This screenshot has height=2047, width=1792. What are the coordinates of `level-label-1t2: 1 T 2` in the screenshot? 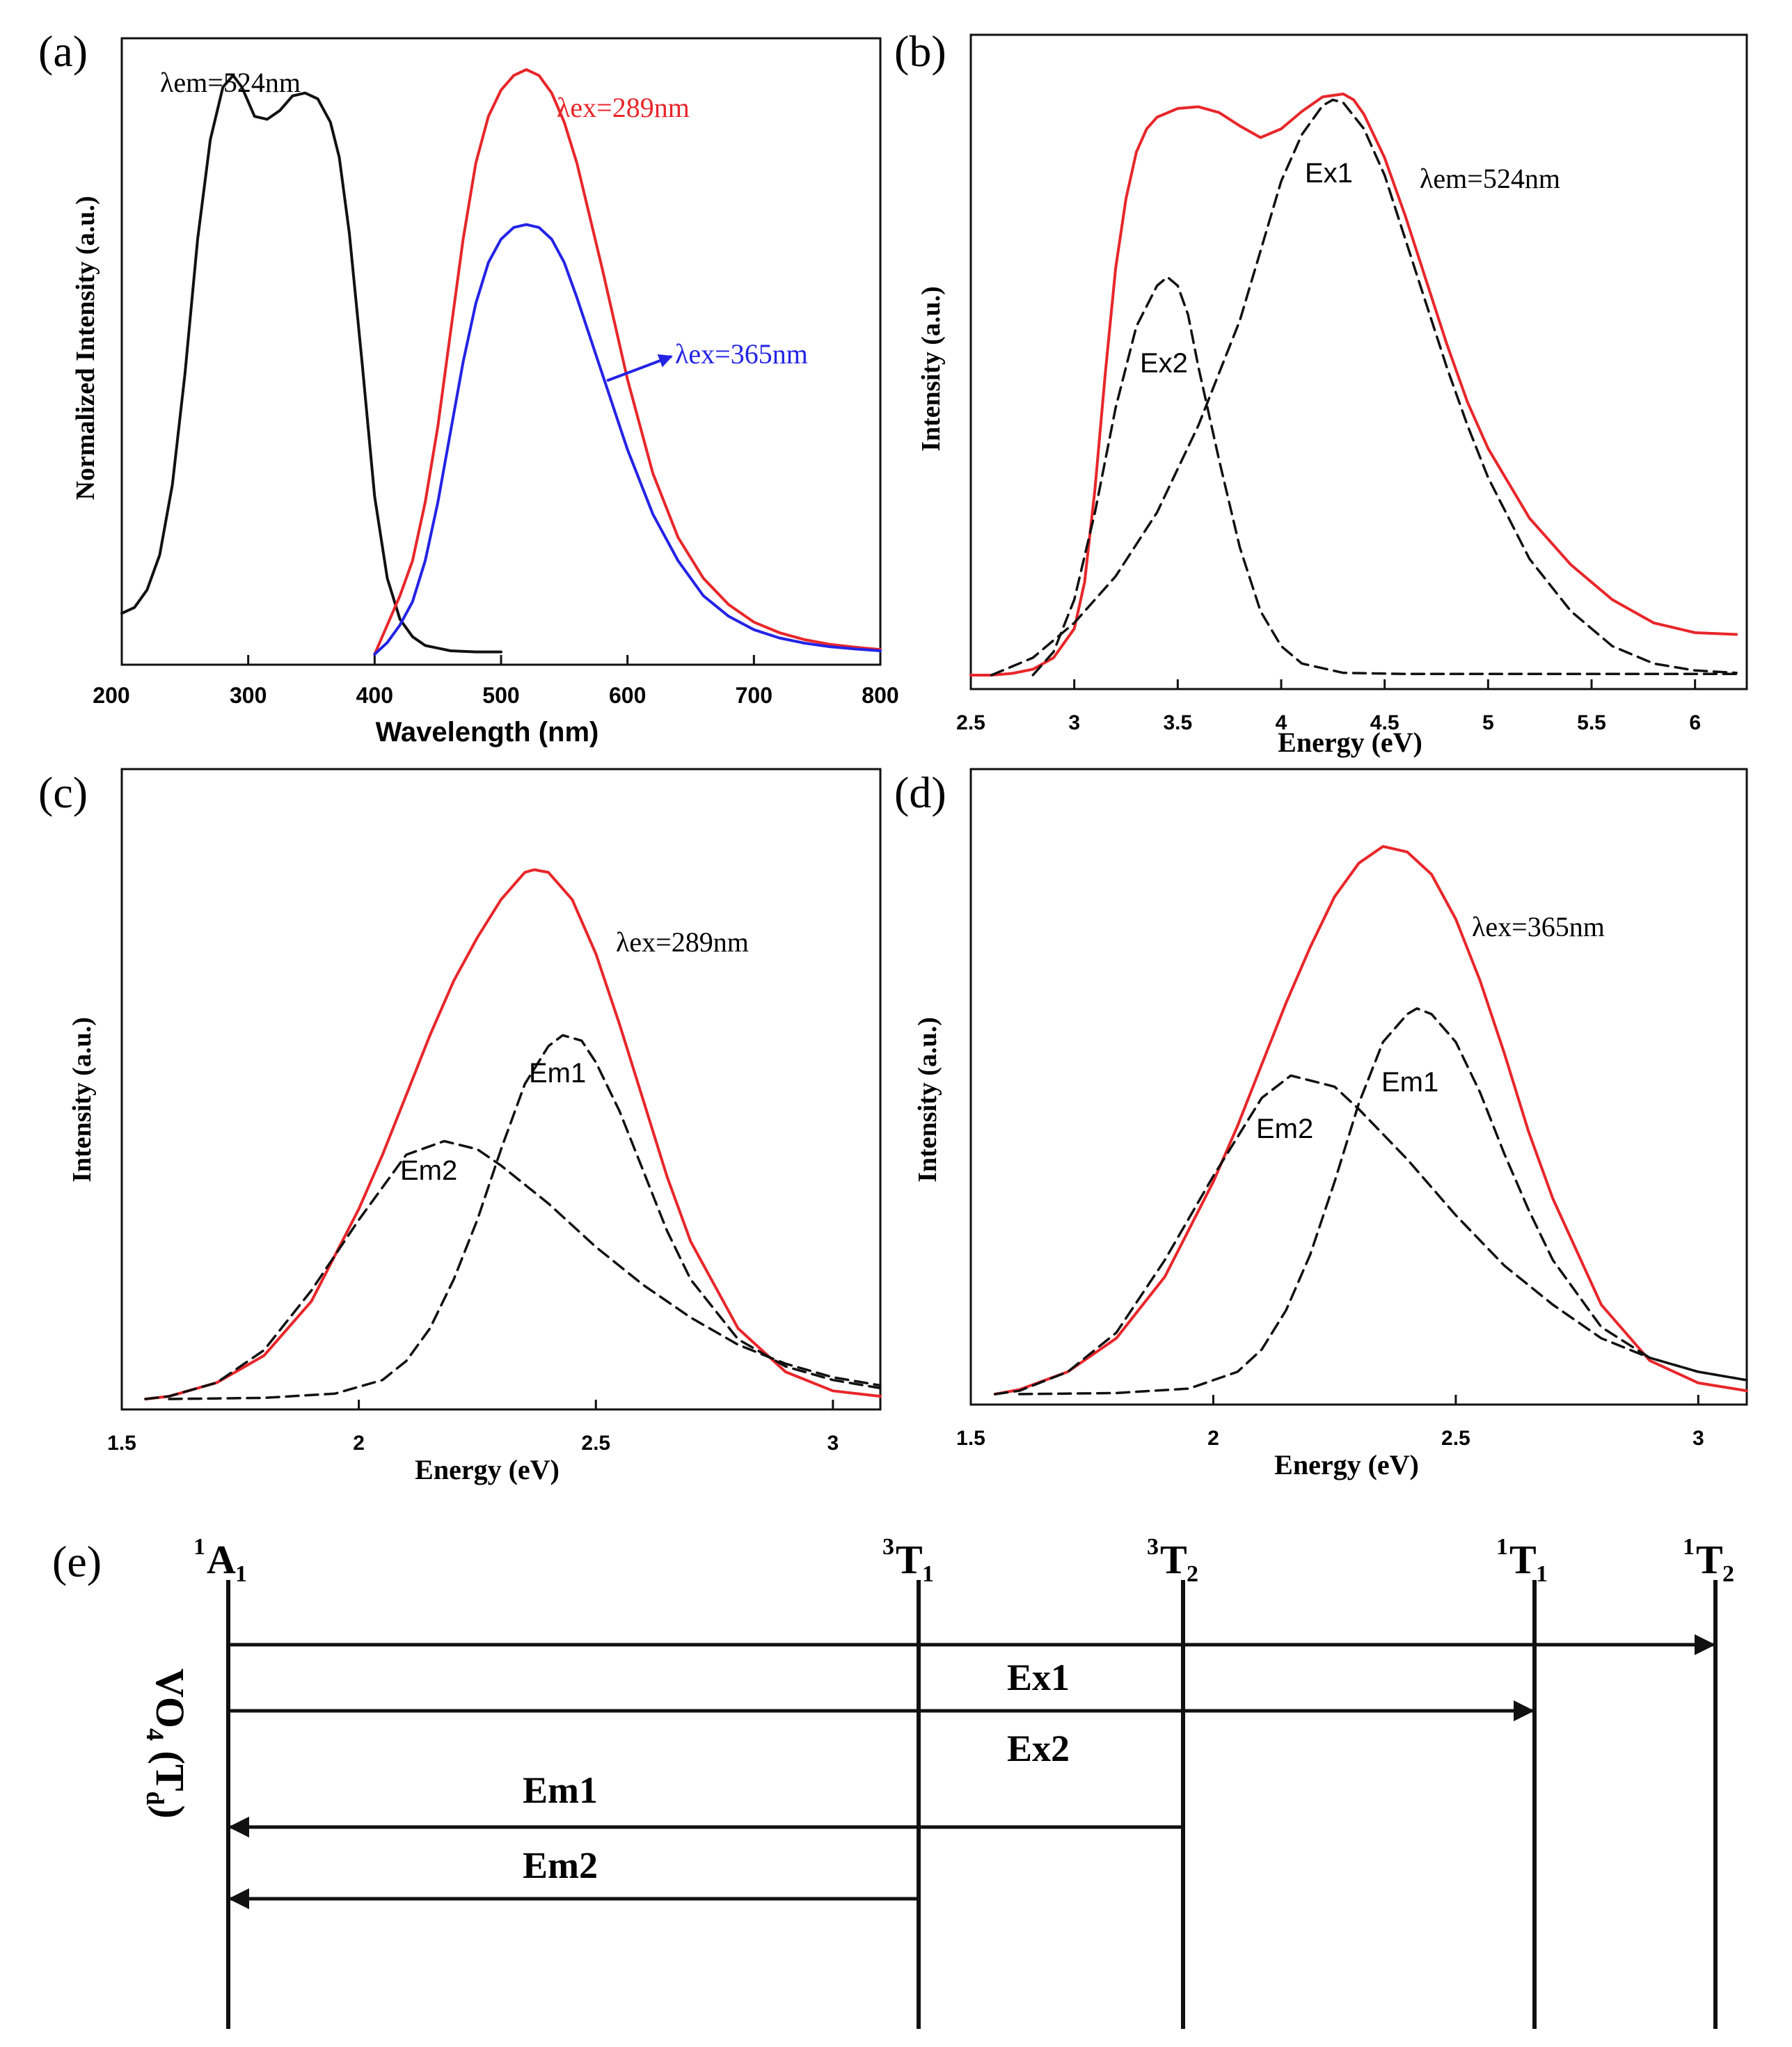 It's located at (1708, 1560).